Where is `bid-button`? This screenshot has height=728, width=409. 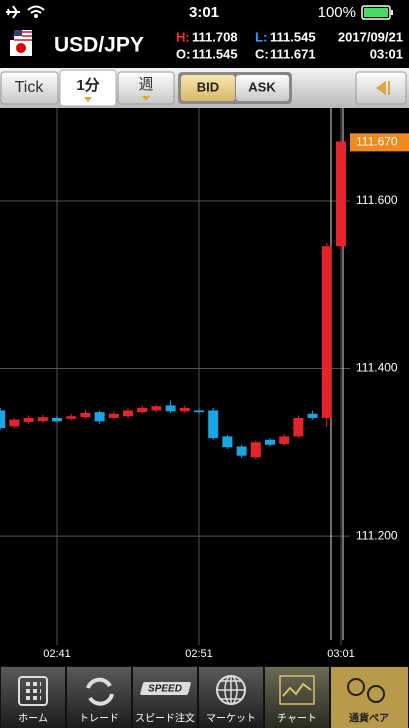
bid-button is located at coordinates (208, 88).